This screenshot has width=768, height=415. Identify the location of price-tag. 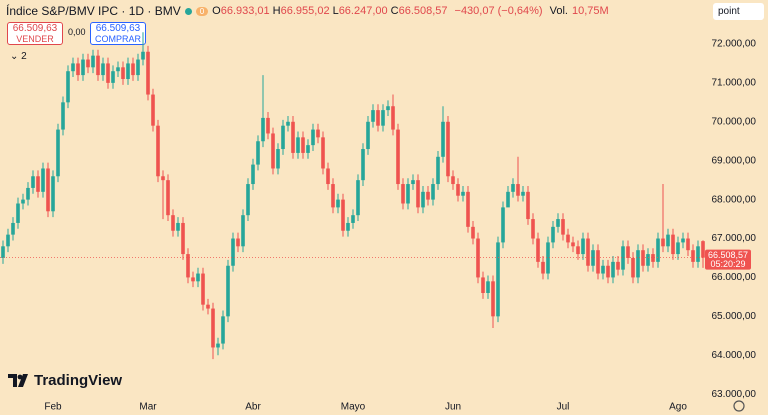
(728, 259).